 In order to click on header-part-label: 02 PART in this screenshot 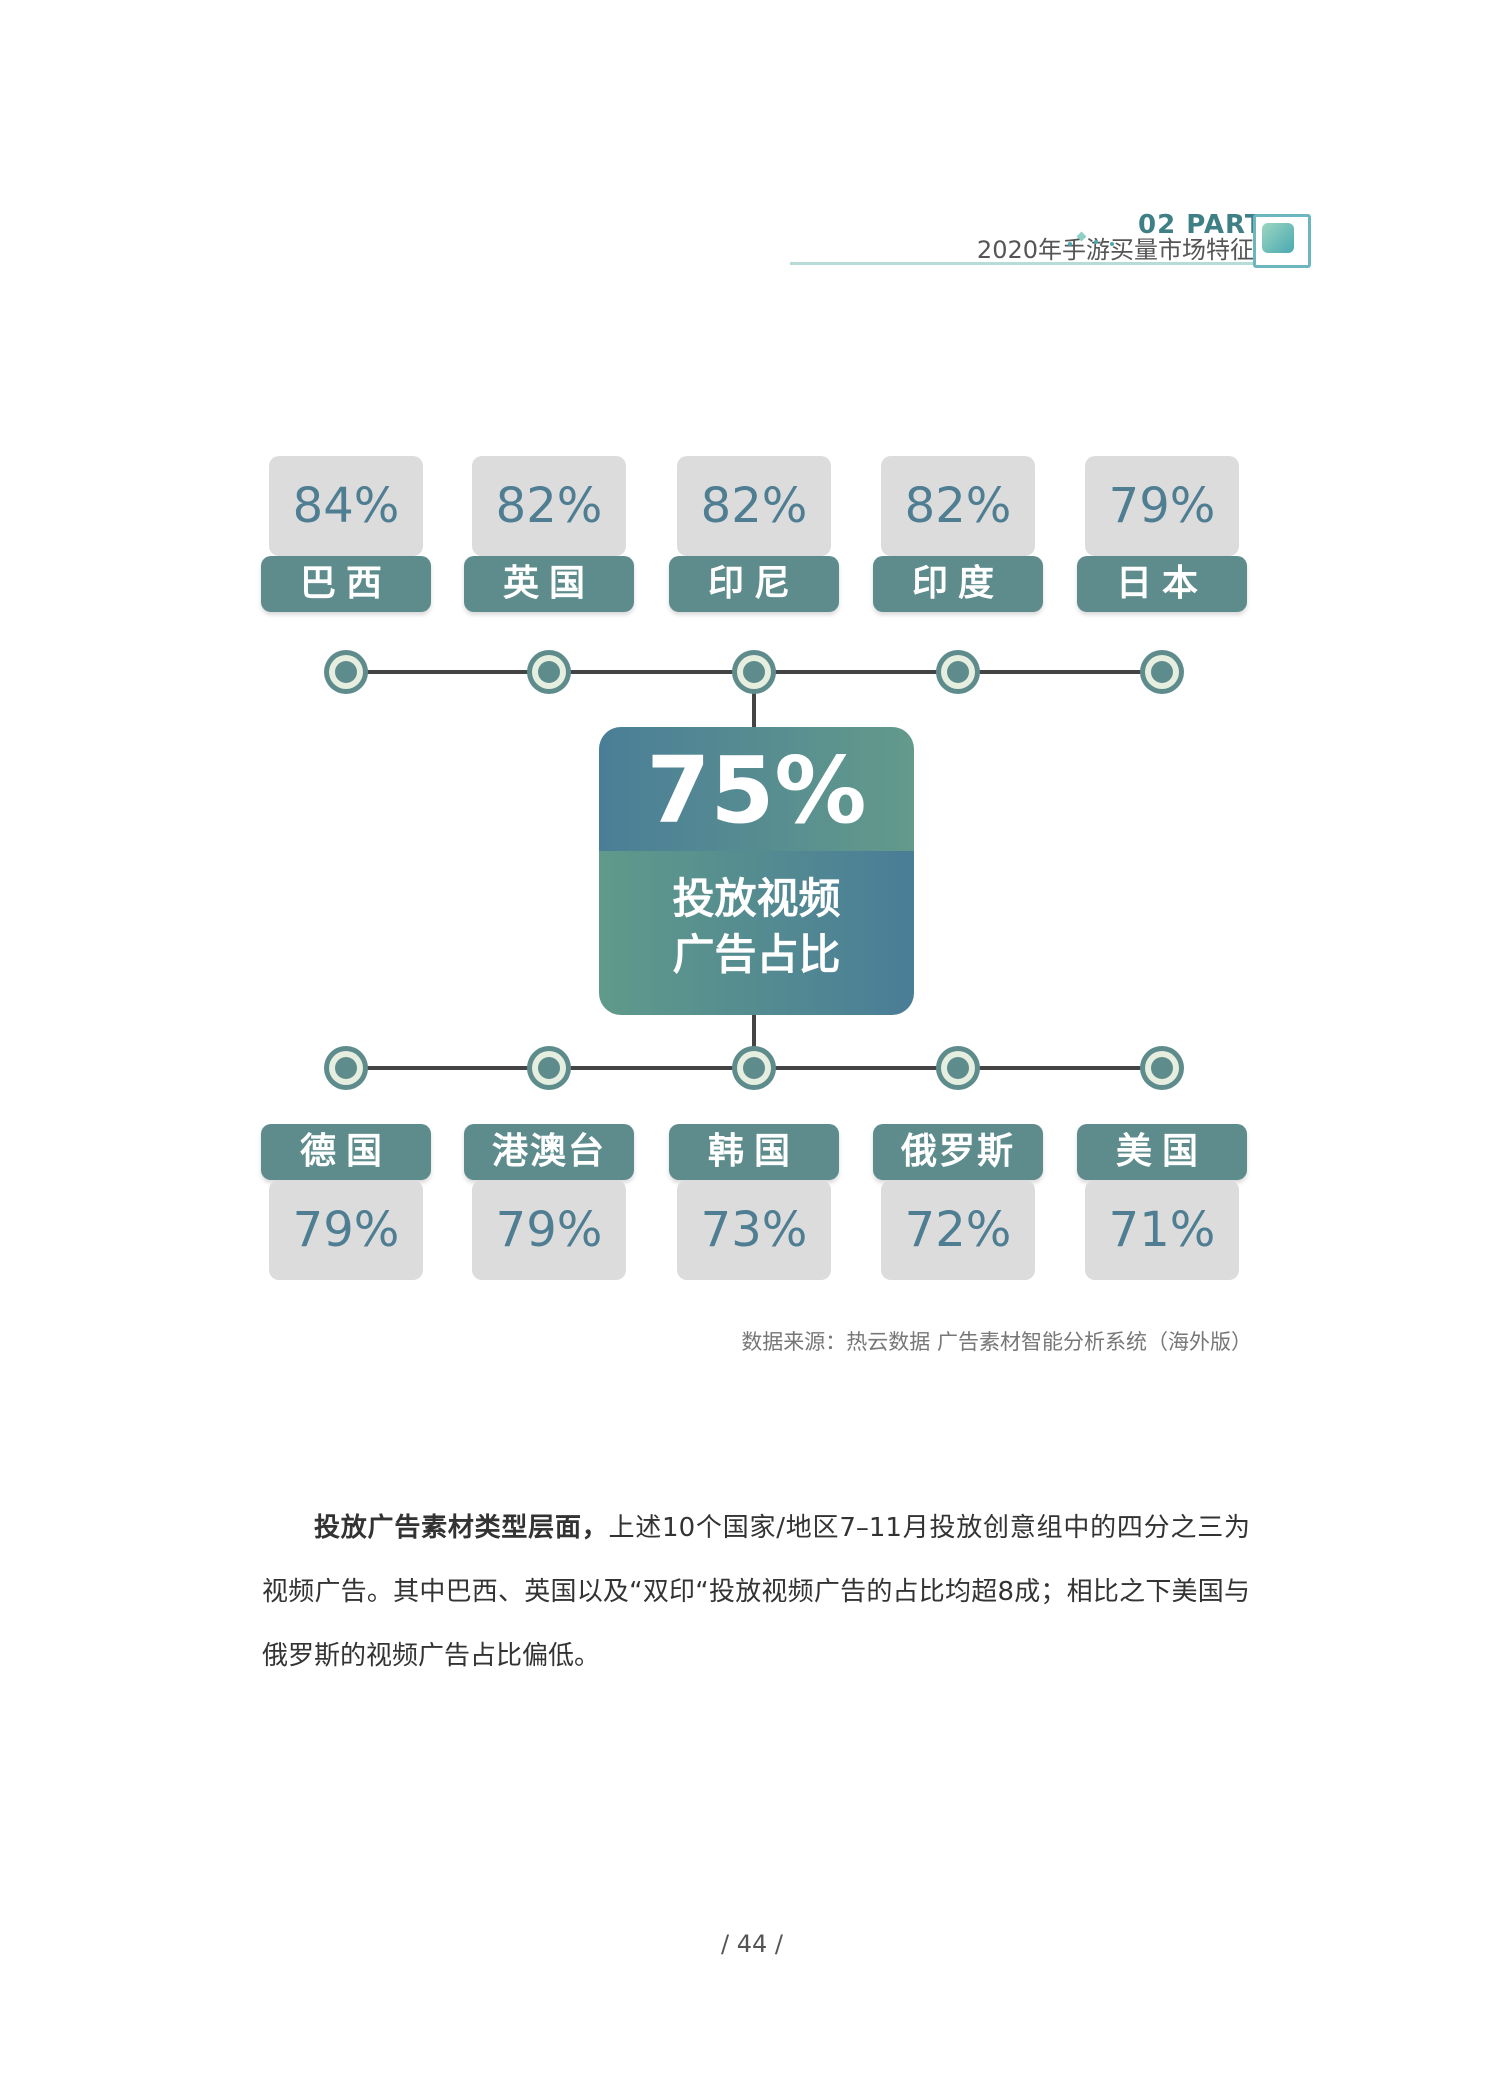, I will do `click(1201, 225)`.